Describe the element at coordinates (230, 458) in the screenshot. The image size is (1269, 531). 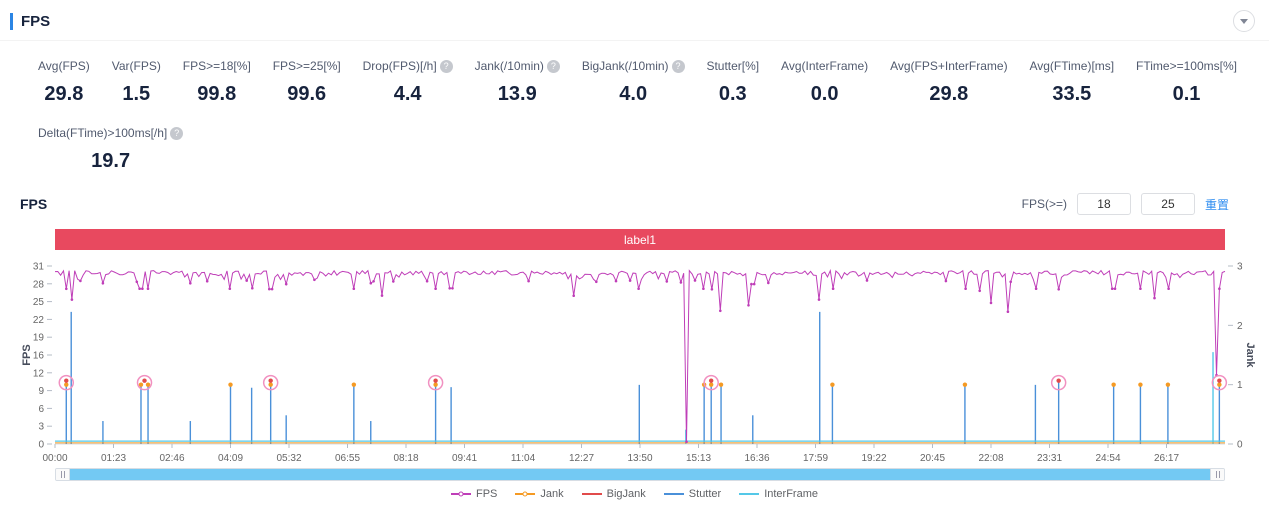
I see `svg-text: 04:09` at that location.